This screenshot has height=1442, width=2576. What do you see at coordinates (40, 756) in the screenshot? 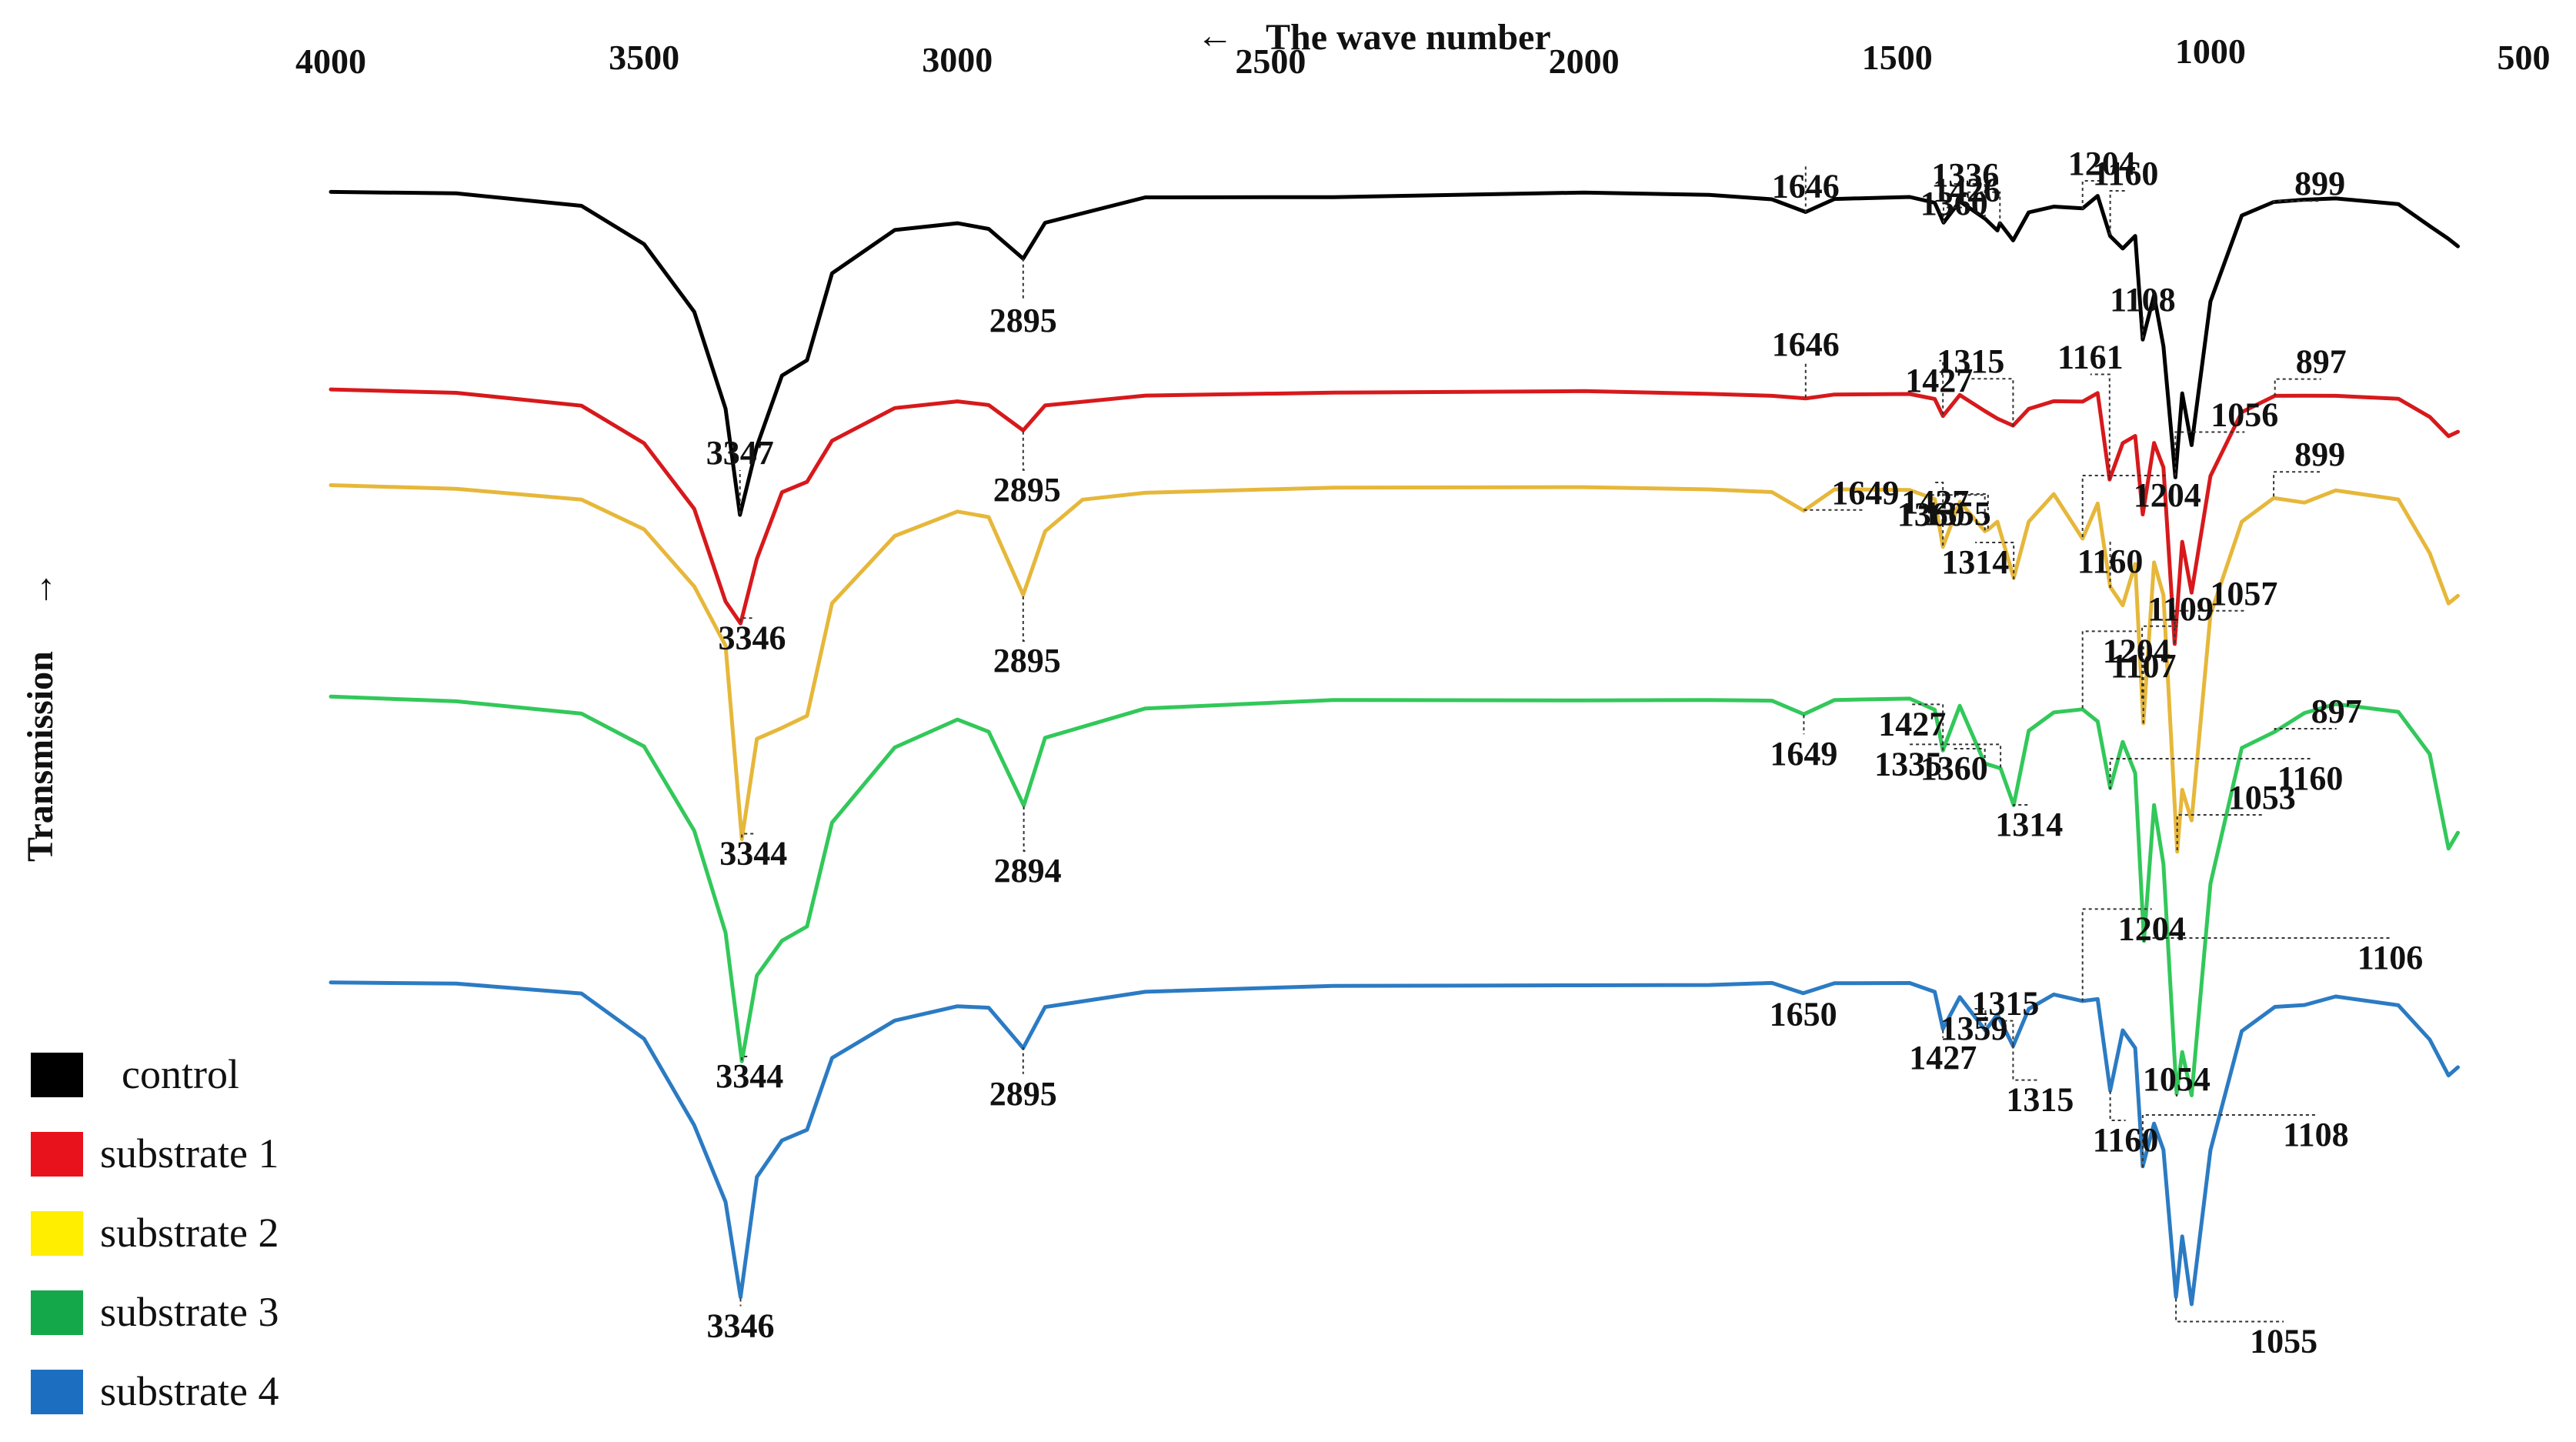
I see `ylabel-text: Transmission` at bounding box center [40, 756].